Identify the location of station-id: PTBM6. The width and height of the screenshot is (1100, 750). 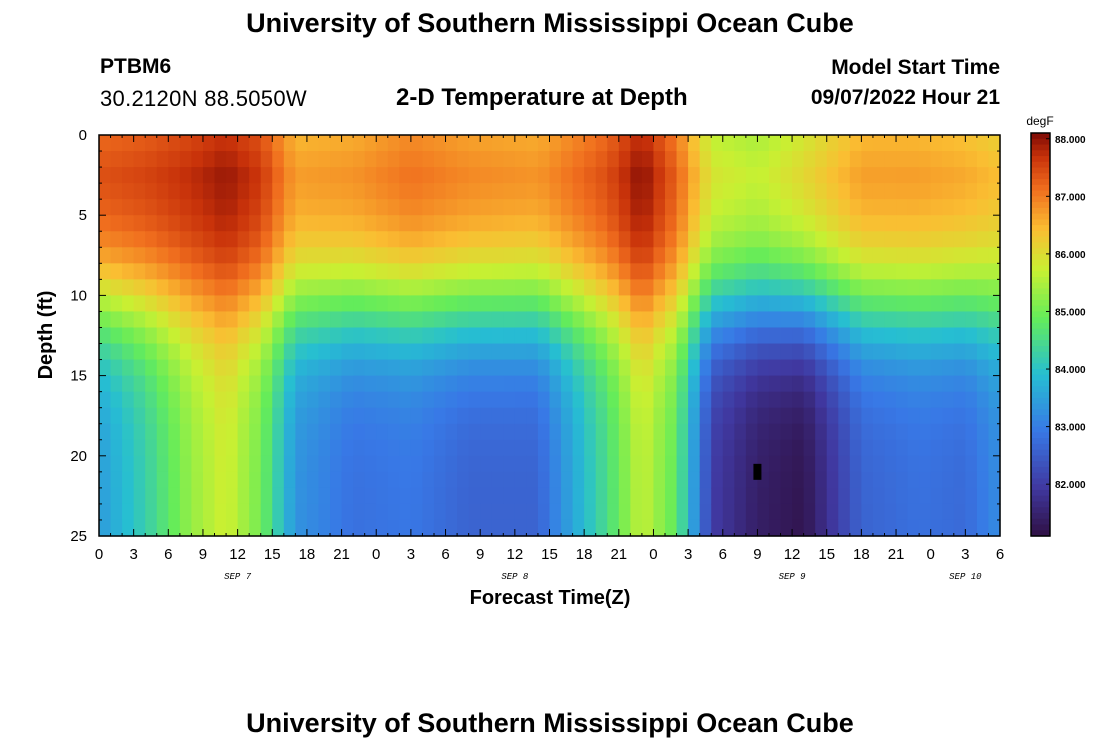
(136, 66).